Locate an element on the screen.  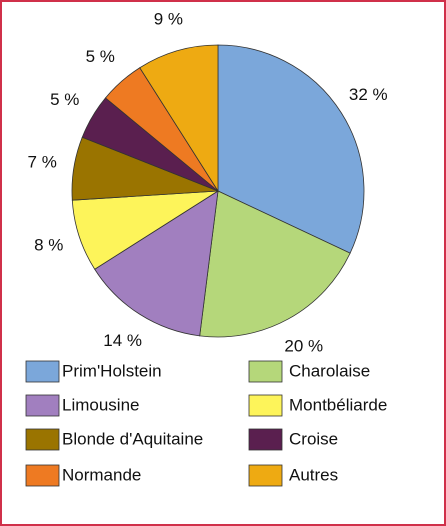
legend-label: Normande is located at coordinates (101, 474).